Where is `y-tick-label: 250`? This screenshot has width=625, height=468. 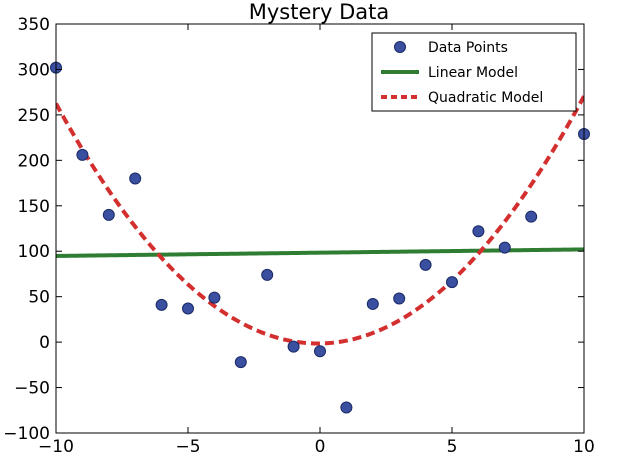 y-tick-label: 250 is located at coordinates (34, 116).